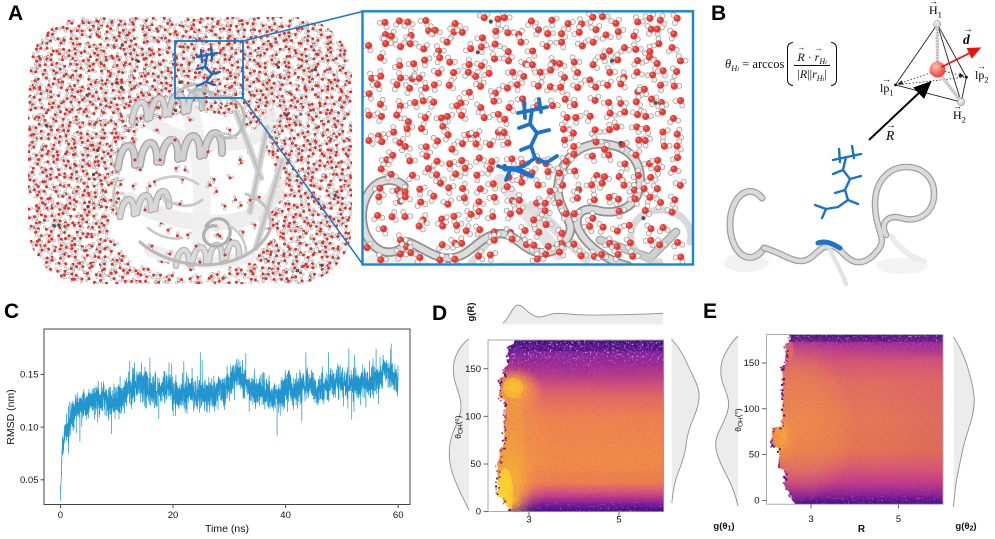  What do you see at coordinates (285, 515) in the screenshot?
I see `svg-text: 40` at bounding box center [285, 515].